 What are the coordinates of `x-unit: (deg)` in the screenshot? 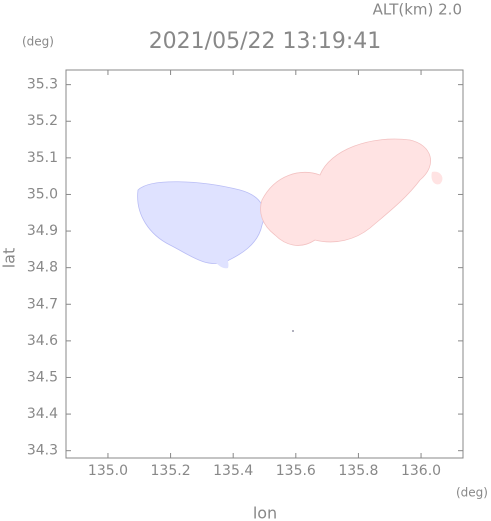 It's located at (472, 493).